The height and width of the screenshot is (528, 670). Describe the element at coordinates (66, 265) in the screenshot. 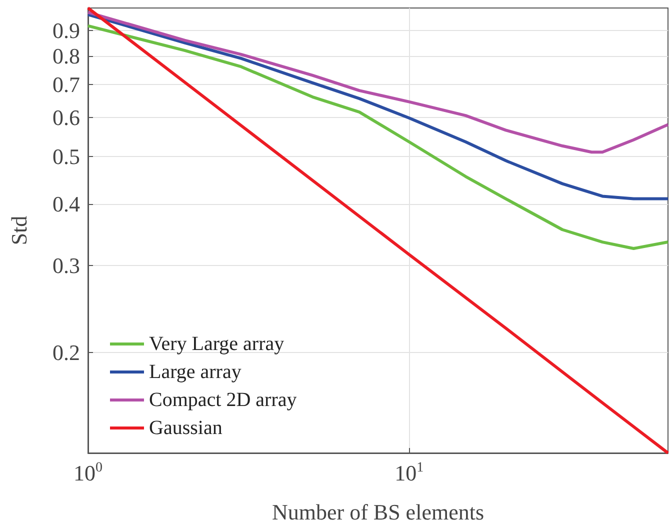

I see `y-tick-label: 0.3` at that location.